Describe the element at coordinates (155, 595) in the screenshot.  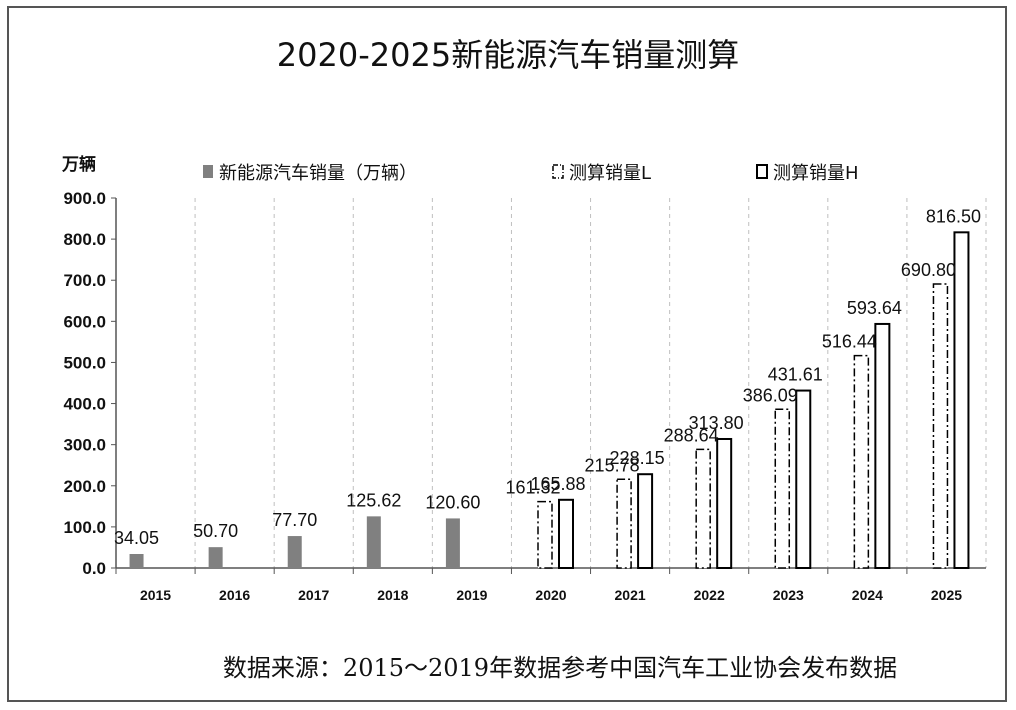
I see `x-tick-label: 2015` at that location.